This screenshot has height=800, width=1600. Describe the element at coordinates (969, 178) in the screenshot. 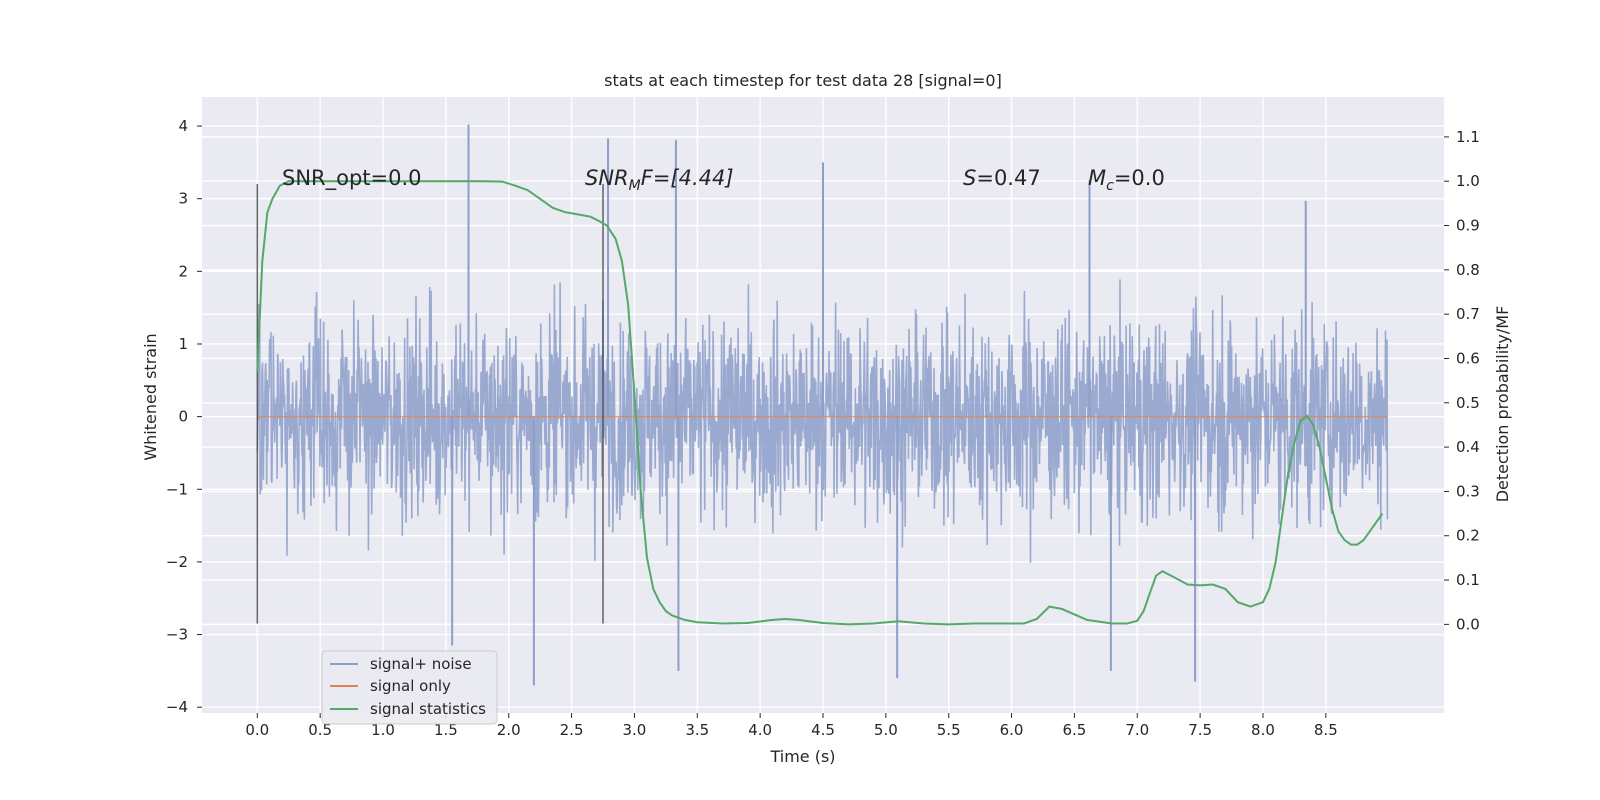

I see `s-label: S` at that location.